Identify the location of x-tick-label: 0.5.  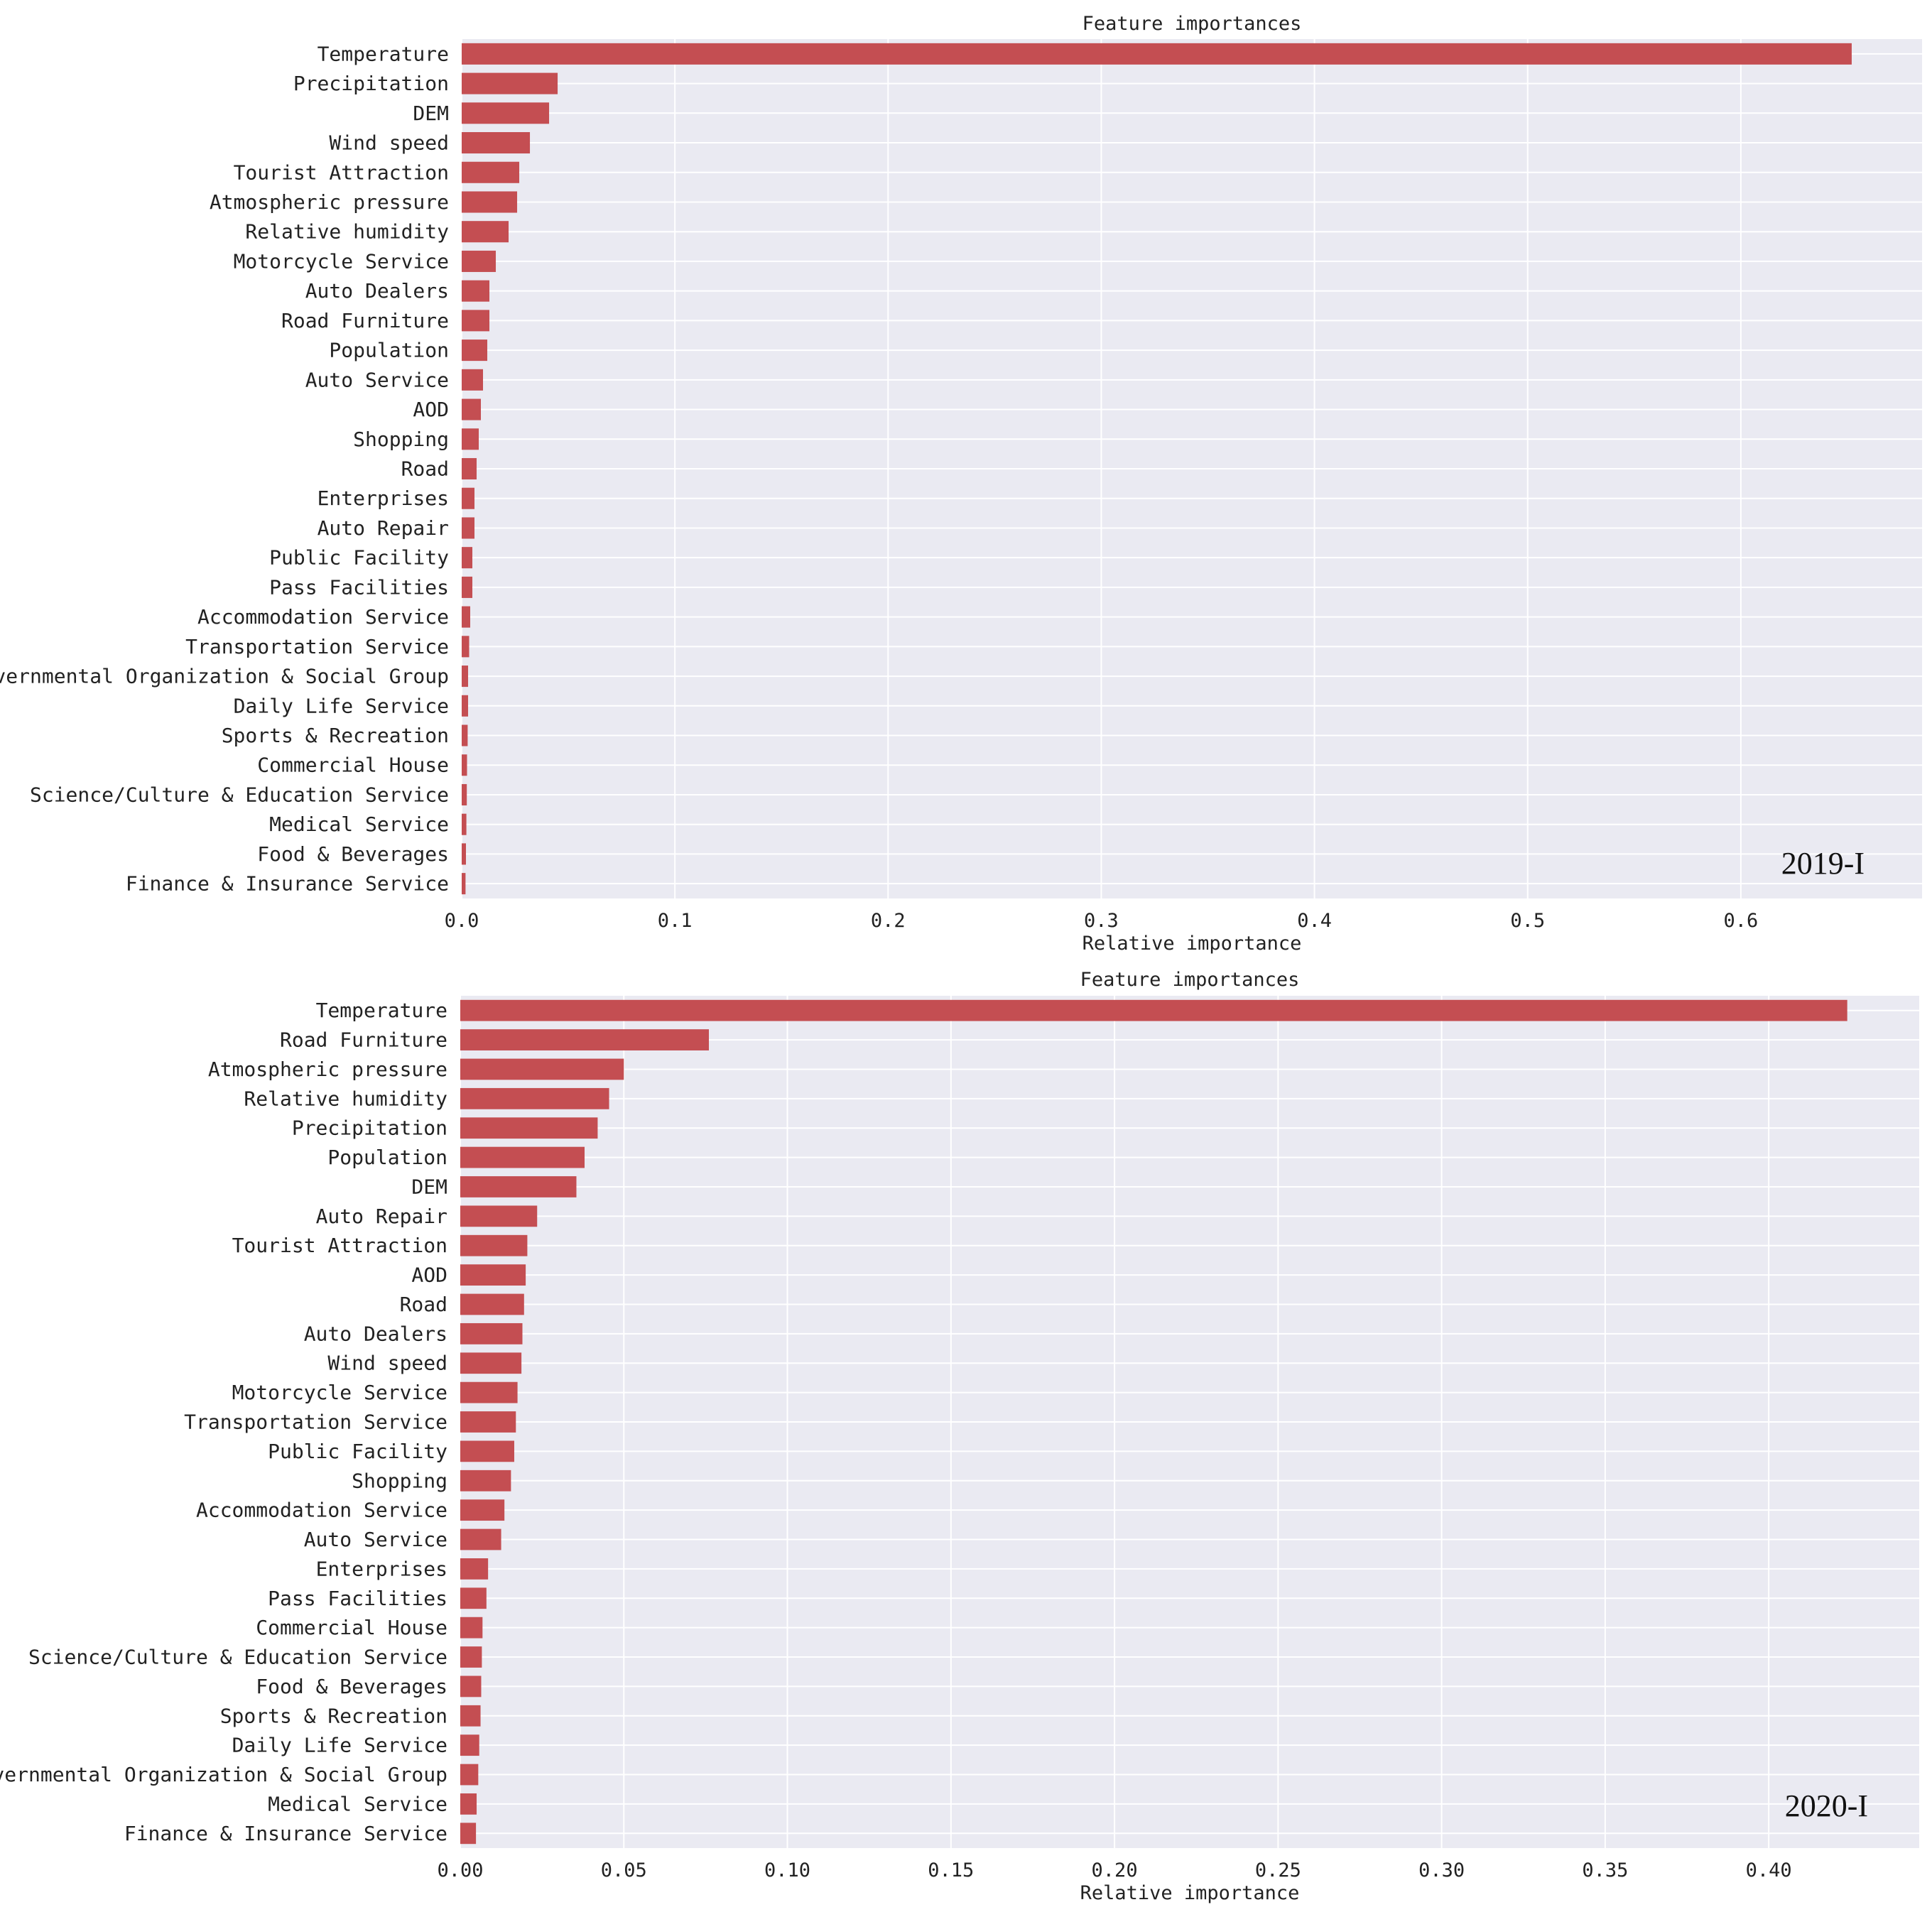
(1527, 921).